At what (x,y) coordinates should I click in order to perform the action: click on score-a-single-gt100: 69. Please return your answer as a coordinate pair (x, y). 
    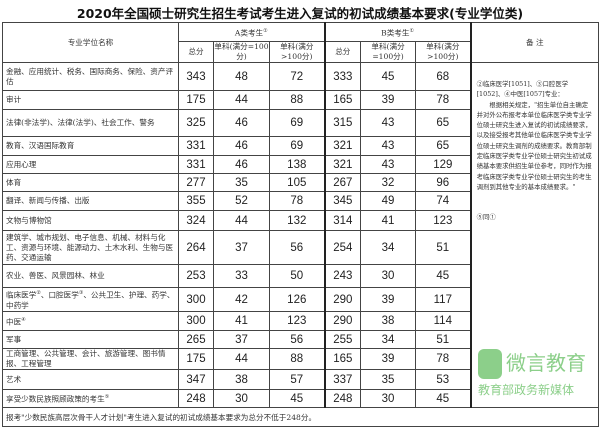
    Looking at the image, I should click on (297, 123).